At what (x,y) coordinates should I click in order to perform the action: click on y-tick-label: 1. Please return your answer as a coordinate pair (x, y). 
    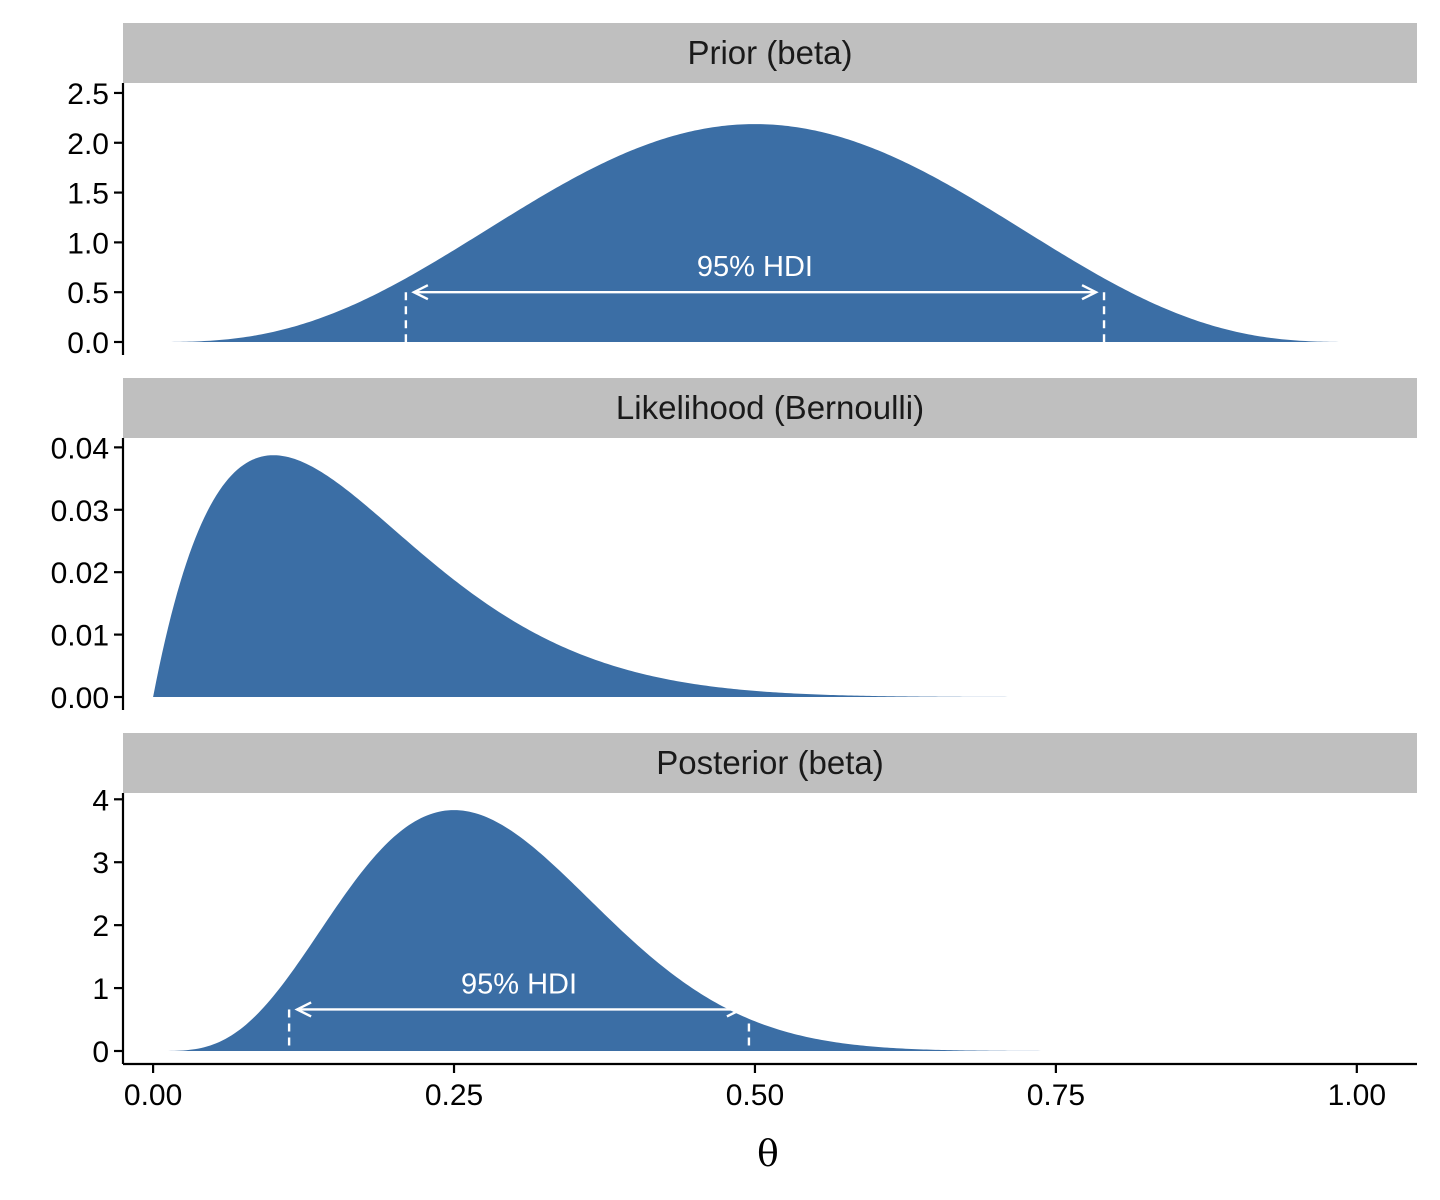
    Looking at the image, I should click on (100, 989).